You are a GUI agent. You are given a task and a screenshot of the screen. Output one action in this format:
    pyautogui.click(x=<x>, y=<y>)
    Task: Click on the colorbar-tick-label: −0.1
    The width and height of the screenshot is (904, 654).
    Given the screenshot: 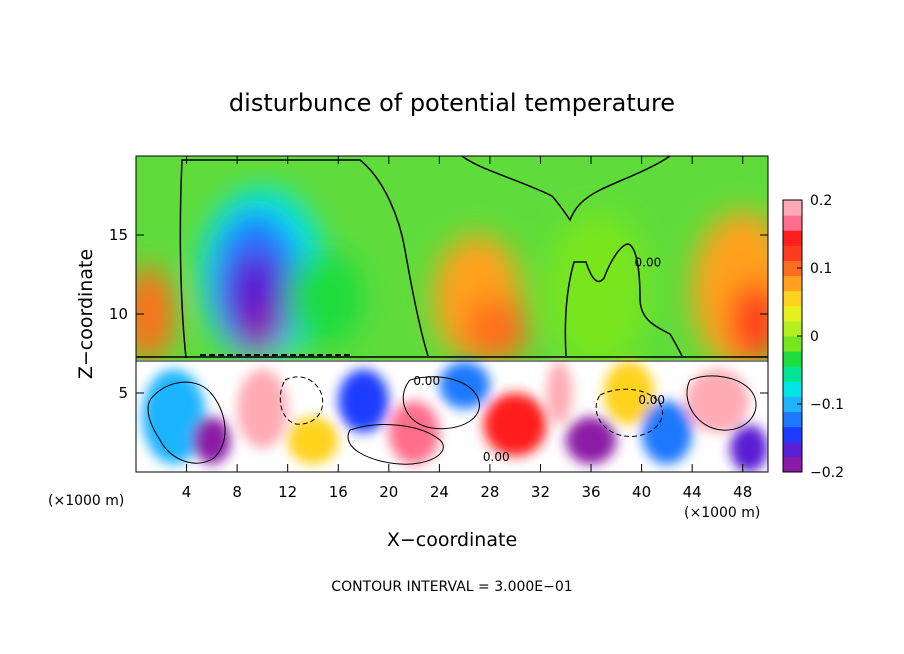 What is the action you would take?
    pyautogui.click(x=827, y=405)
    